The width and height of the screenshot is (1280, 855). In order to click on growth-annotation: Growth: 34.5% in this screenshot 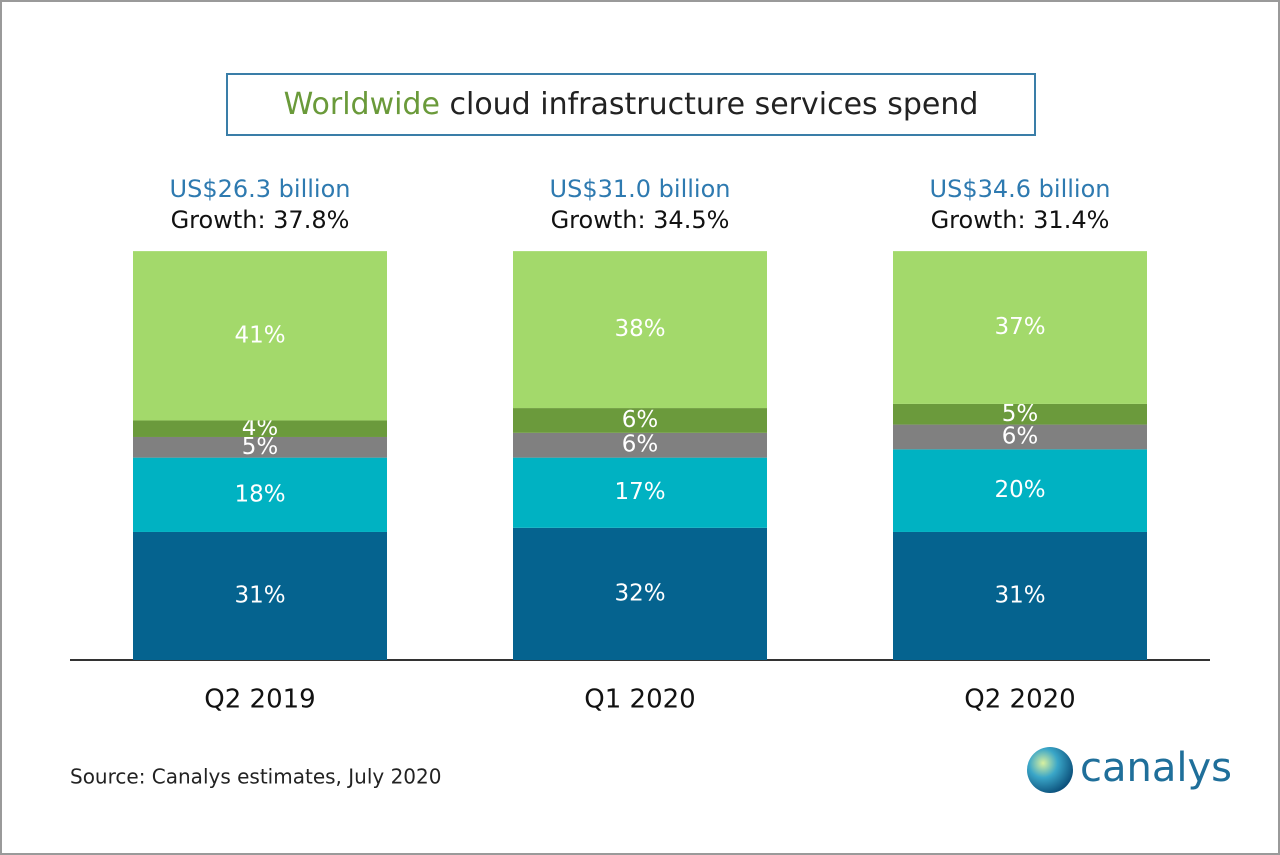, I will do `click(640, 220)`.